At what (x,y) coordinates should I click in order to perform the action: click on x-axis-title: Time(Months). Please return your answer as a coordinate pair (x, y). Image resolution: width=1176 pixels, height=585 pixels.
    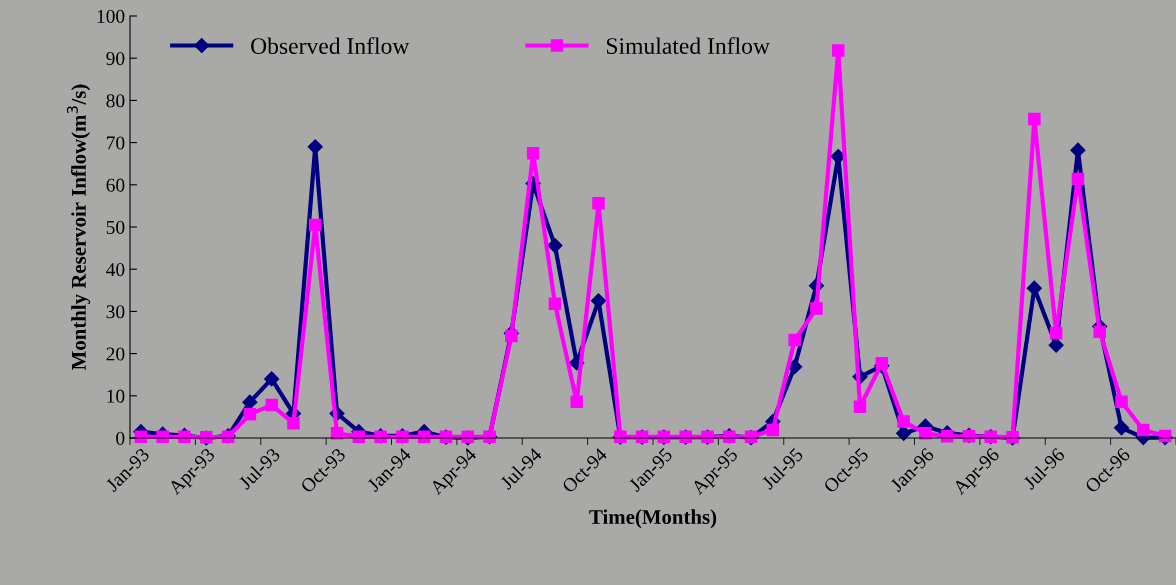
    Looking at the image, I should click on (653, 519).